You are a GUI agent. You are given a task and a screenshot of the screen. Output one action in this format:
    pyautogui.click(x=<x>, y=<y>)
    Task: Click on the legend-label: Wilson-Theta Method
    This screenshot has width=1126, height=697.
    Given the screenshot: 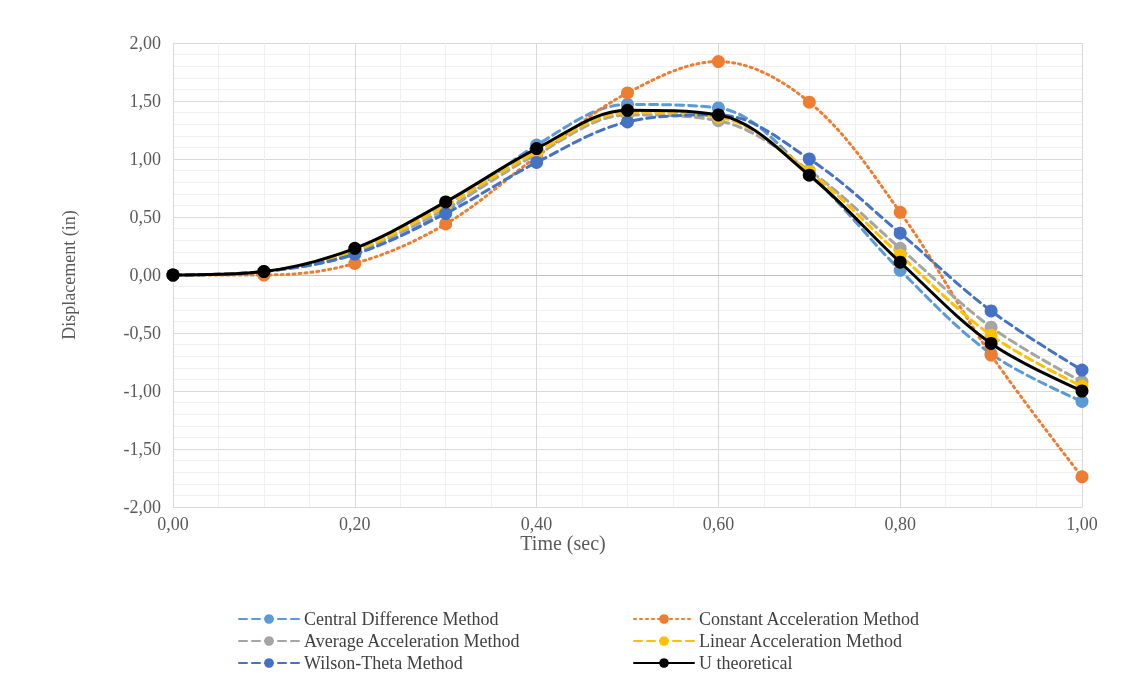 What is the action you would take?
    pyautogui.click(x=383, y=663)
    